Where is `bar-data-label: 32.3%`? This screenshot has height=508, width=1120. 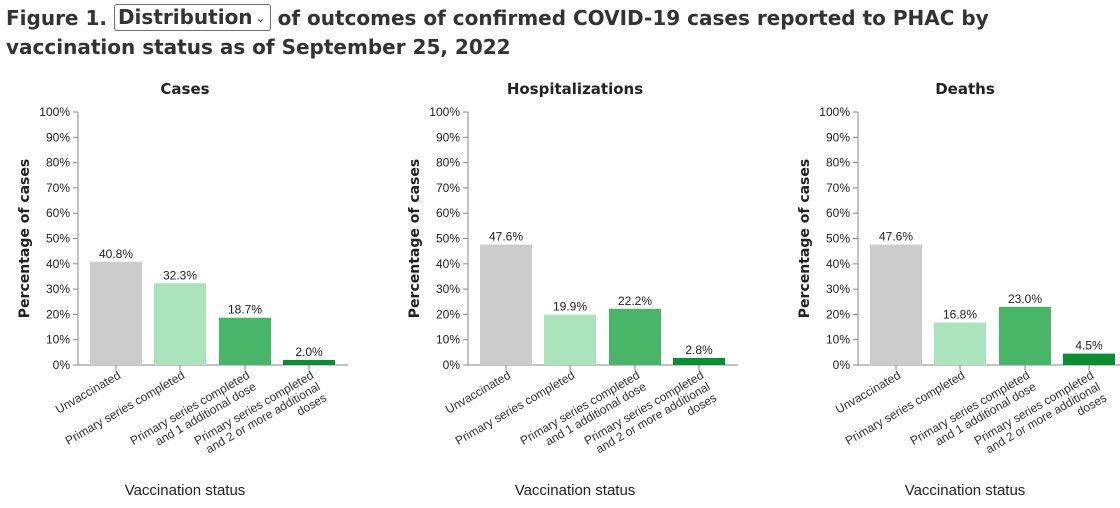 bar-data-label: 32.3% is located at coordinates (180, 275).